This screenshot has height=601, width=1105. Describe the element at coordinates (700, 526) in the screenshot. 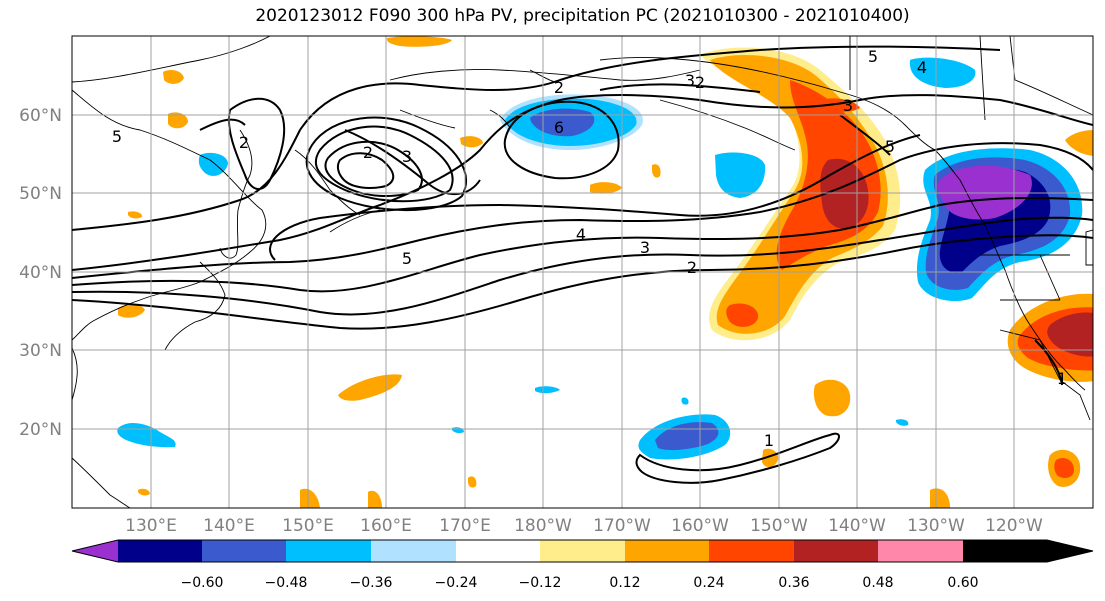

I see `lon-label: 160°W` at that location.